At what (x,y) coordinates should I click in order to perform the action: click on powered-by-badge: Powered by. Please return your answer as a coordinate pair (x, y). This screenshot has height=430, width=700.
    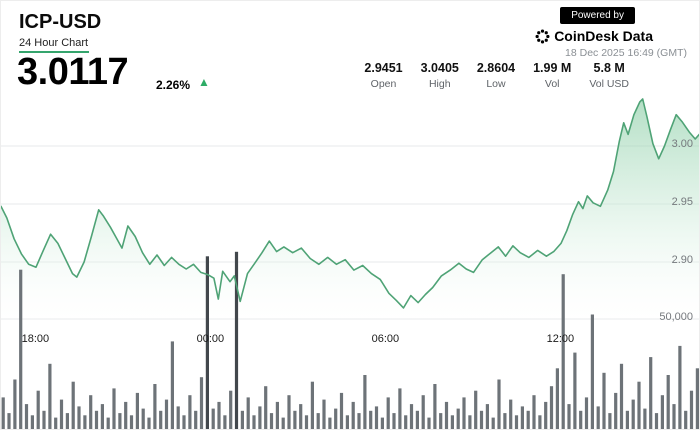
    Looking at the image, I should click on (597, 15).